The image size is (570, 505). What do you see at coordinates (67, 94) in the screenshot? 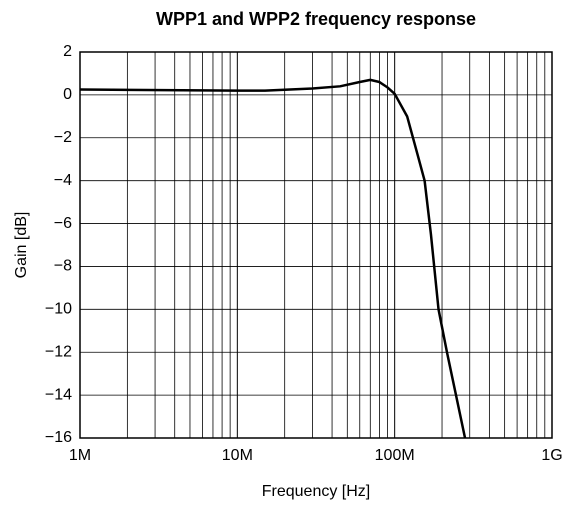
I see `y-tick-label: 0` at bounding box center [67, 94].